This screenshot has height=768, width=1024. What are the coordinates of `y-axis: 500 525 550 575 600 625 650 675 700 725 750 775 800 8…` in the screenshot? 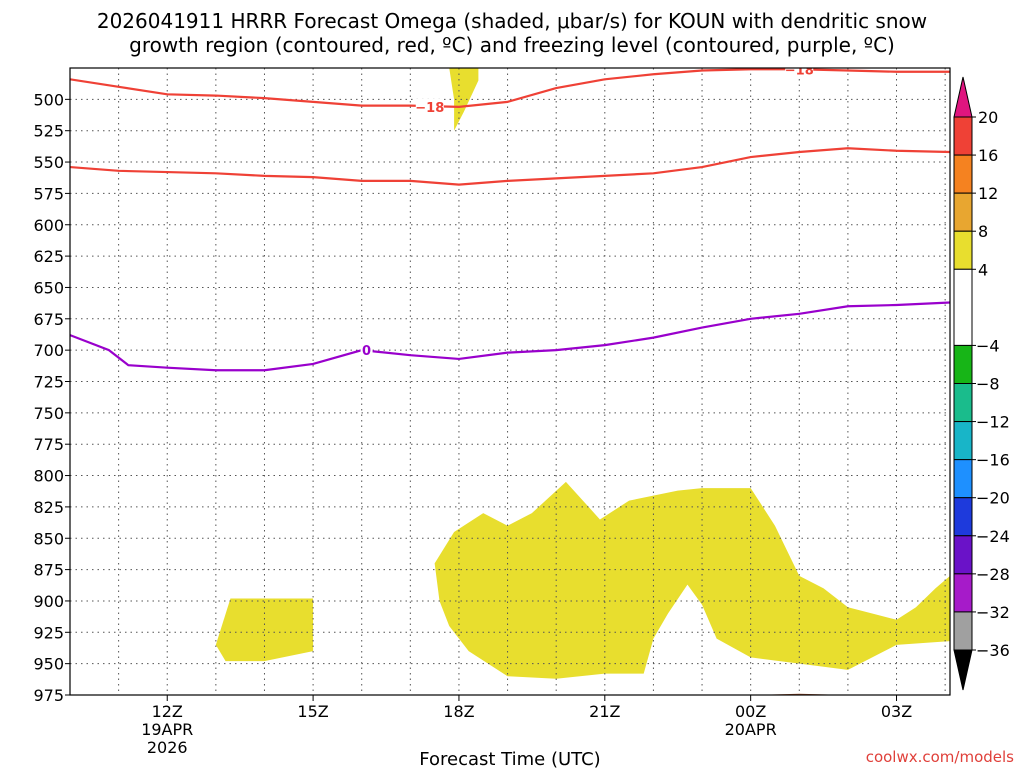 It's located at (51, 397).